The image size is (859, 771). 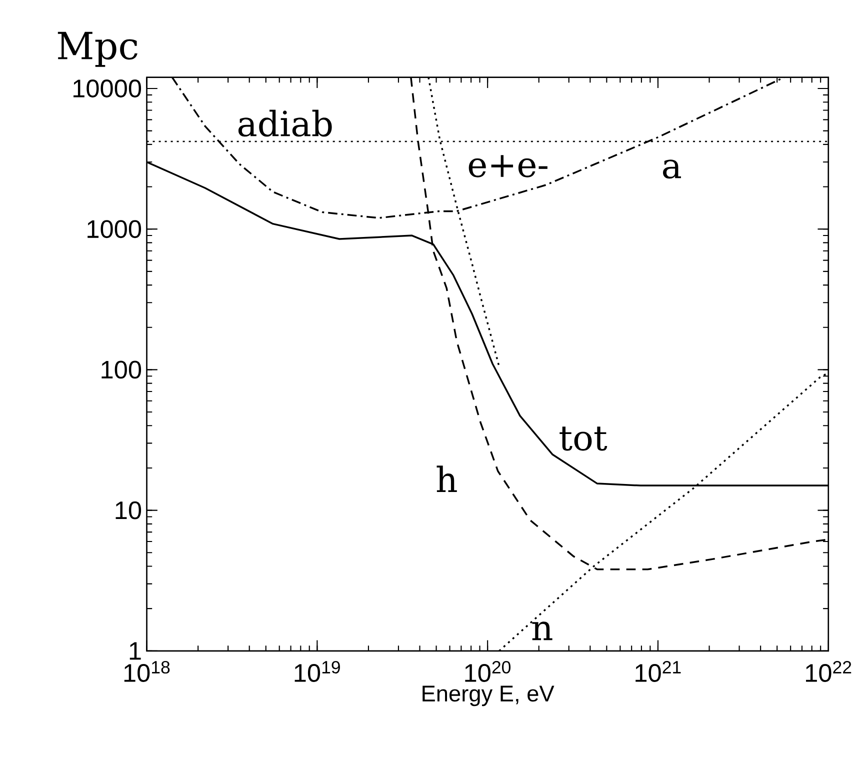 What do you see at coordinates (317, 671) in the screenshot?
I see `x-tick-label: 10$^{19}$` at bounding box center [317, 671].